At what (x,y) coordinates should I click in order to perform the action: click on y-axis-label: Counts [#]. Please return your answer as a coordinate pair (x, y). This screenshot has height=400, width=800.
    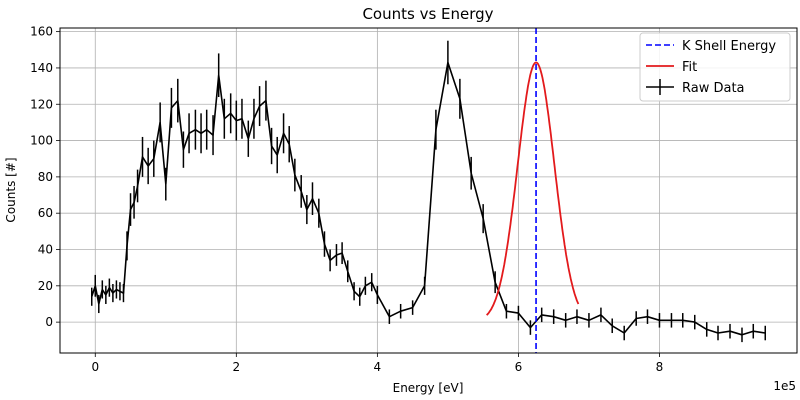
    Looking at the image, I should click on (11, 189).